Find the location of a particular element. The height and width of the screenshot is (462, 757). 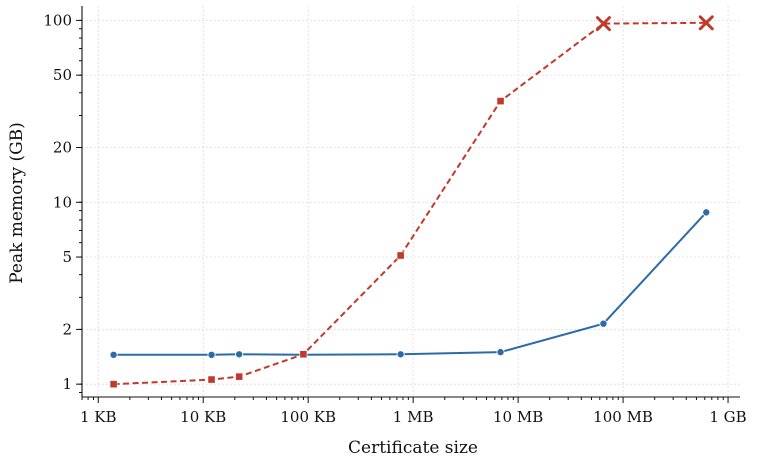

x-tick-label: 100 KB is located at coordinates (308, 417).